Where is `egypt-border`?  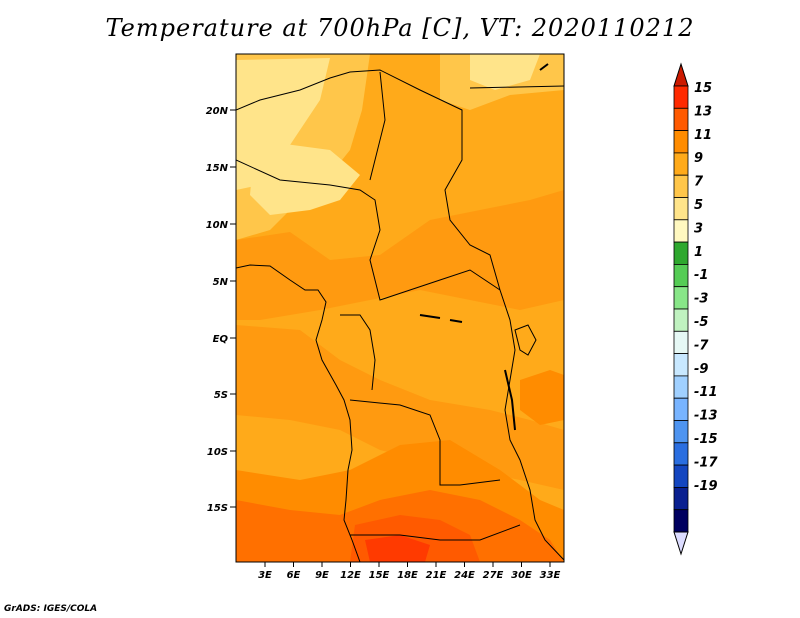 egypt-border is located at coordinates (516, 87).